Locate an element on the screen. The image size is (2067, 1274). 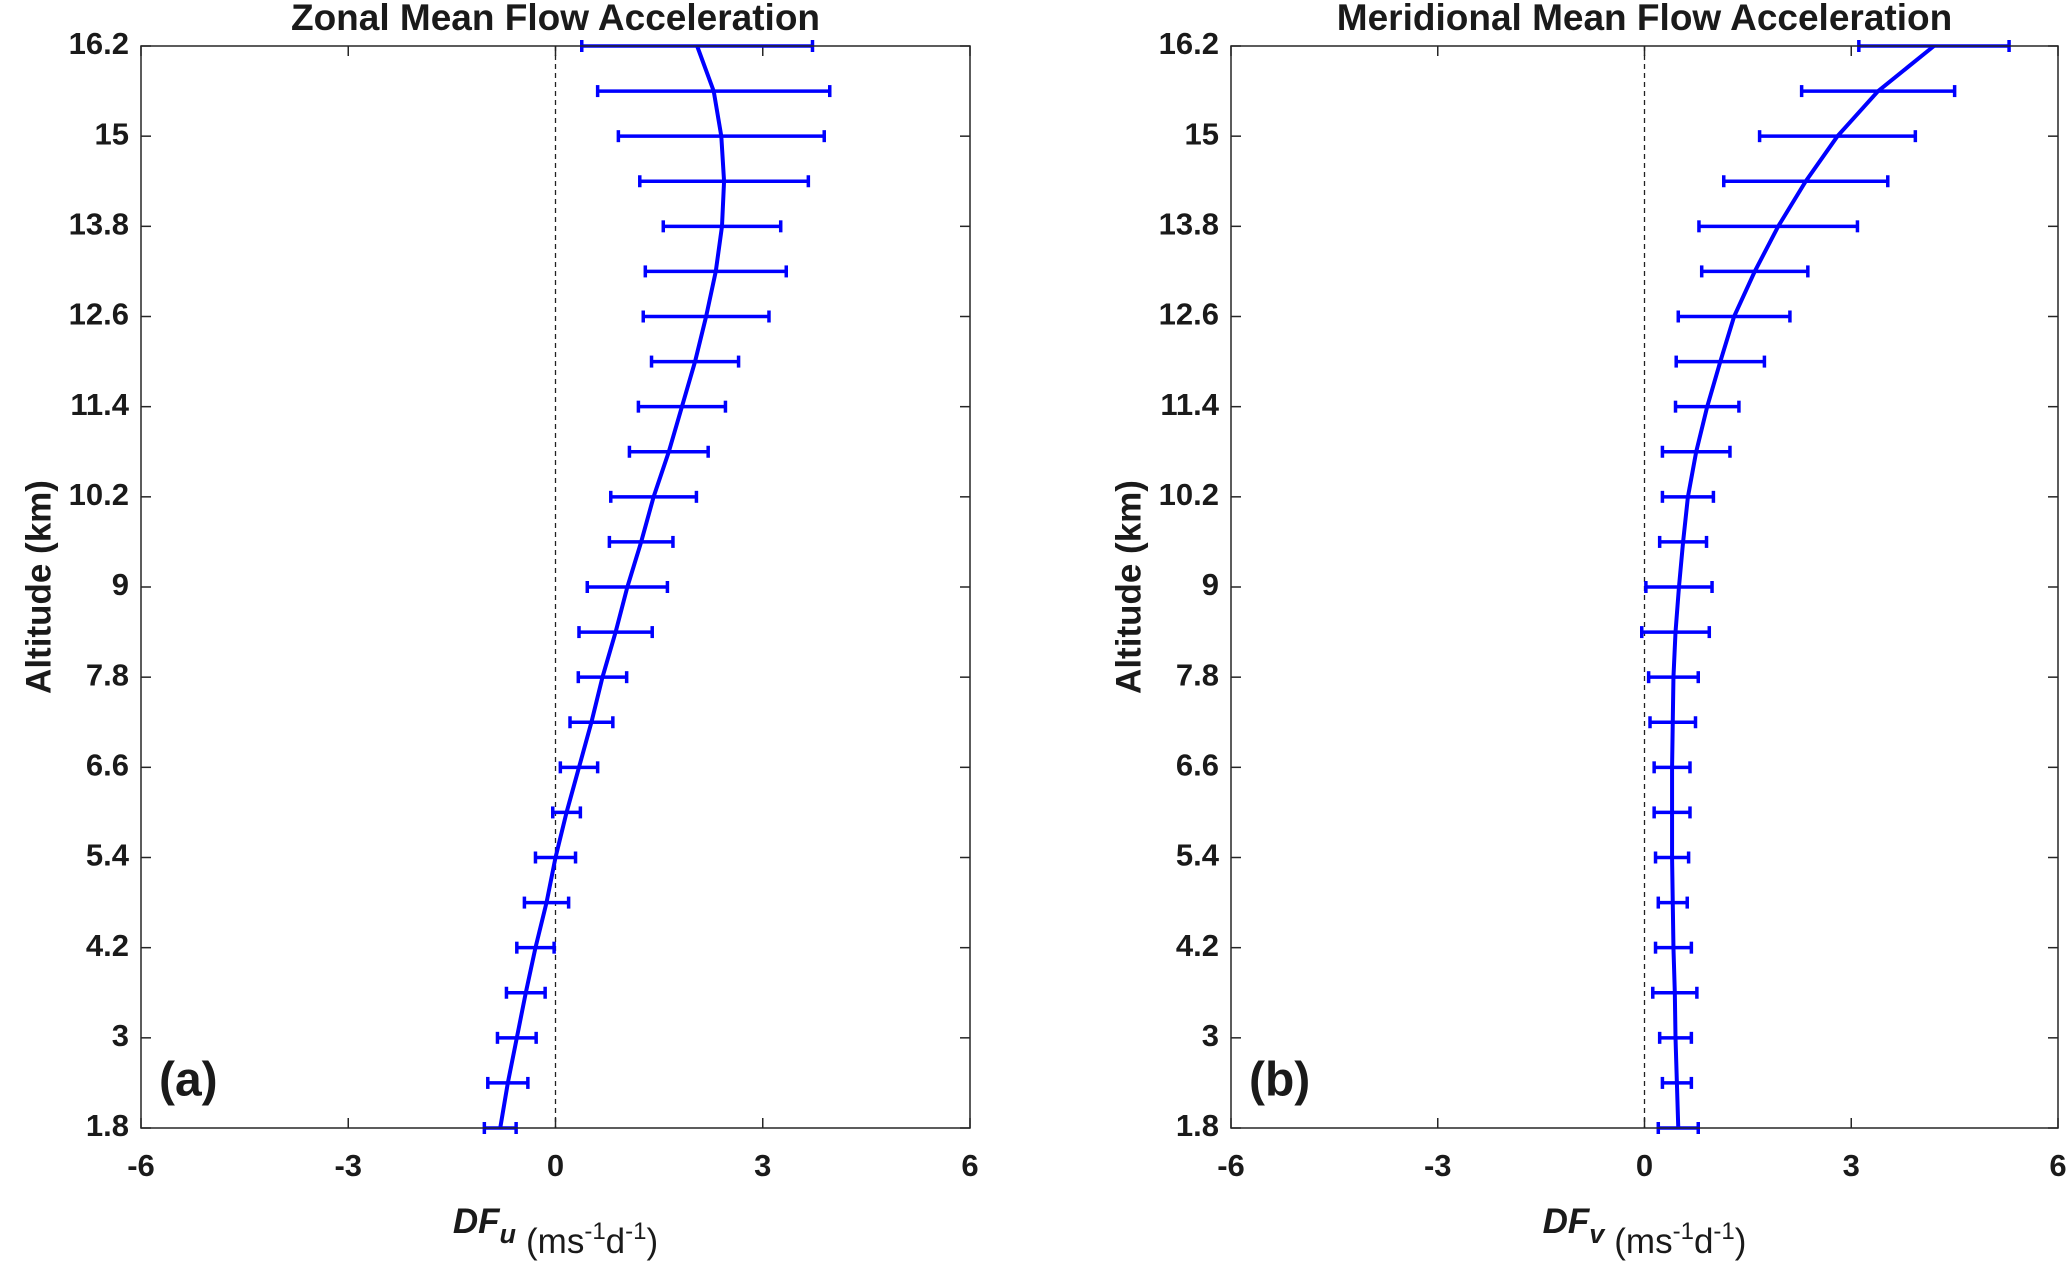
x-axis-label: DFu (ms-1d-1) is located at coordinates (555, 1231).